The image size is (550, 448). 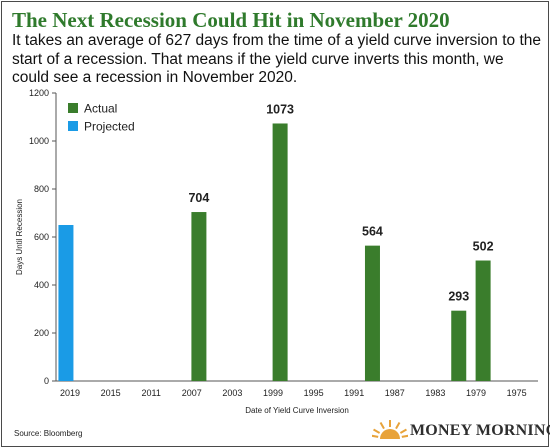 What do you see at coordinates (19, 237) in the screenshot?
I see `y-axis-title: Days Until Recession` at bounding box center [19, 237].